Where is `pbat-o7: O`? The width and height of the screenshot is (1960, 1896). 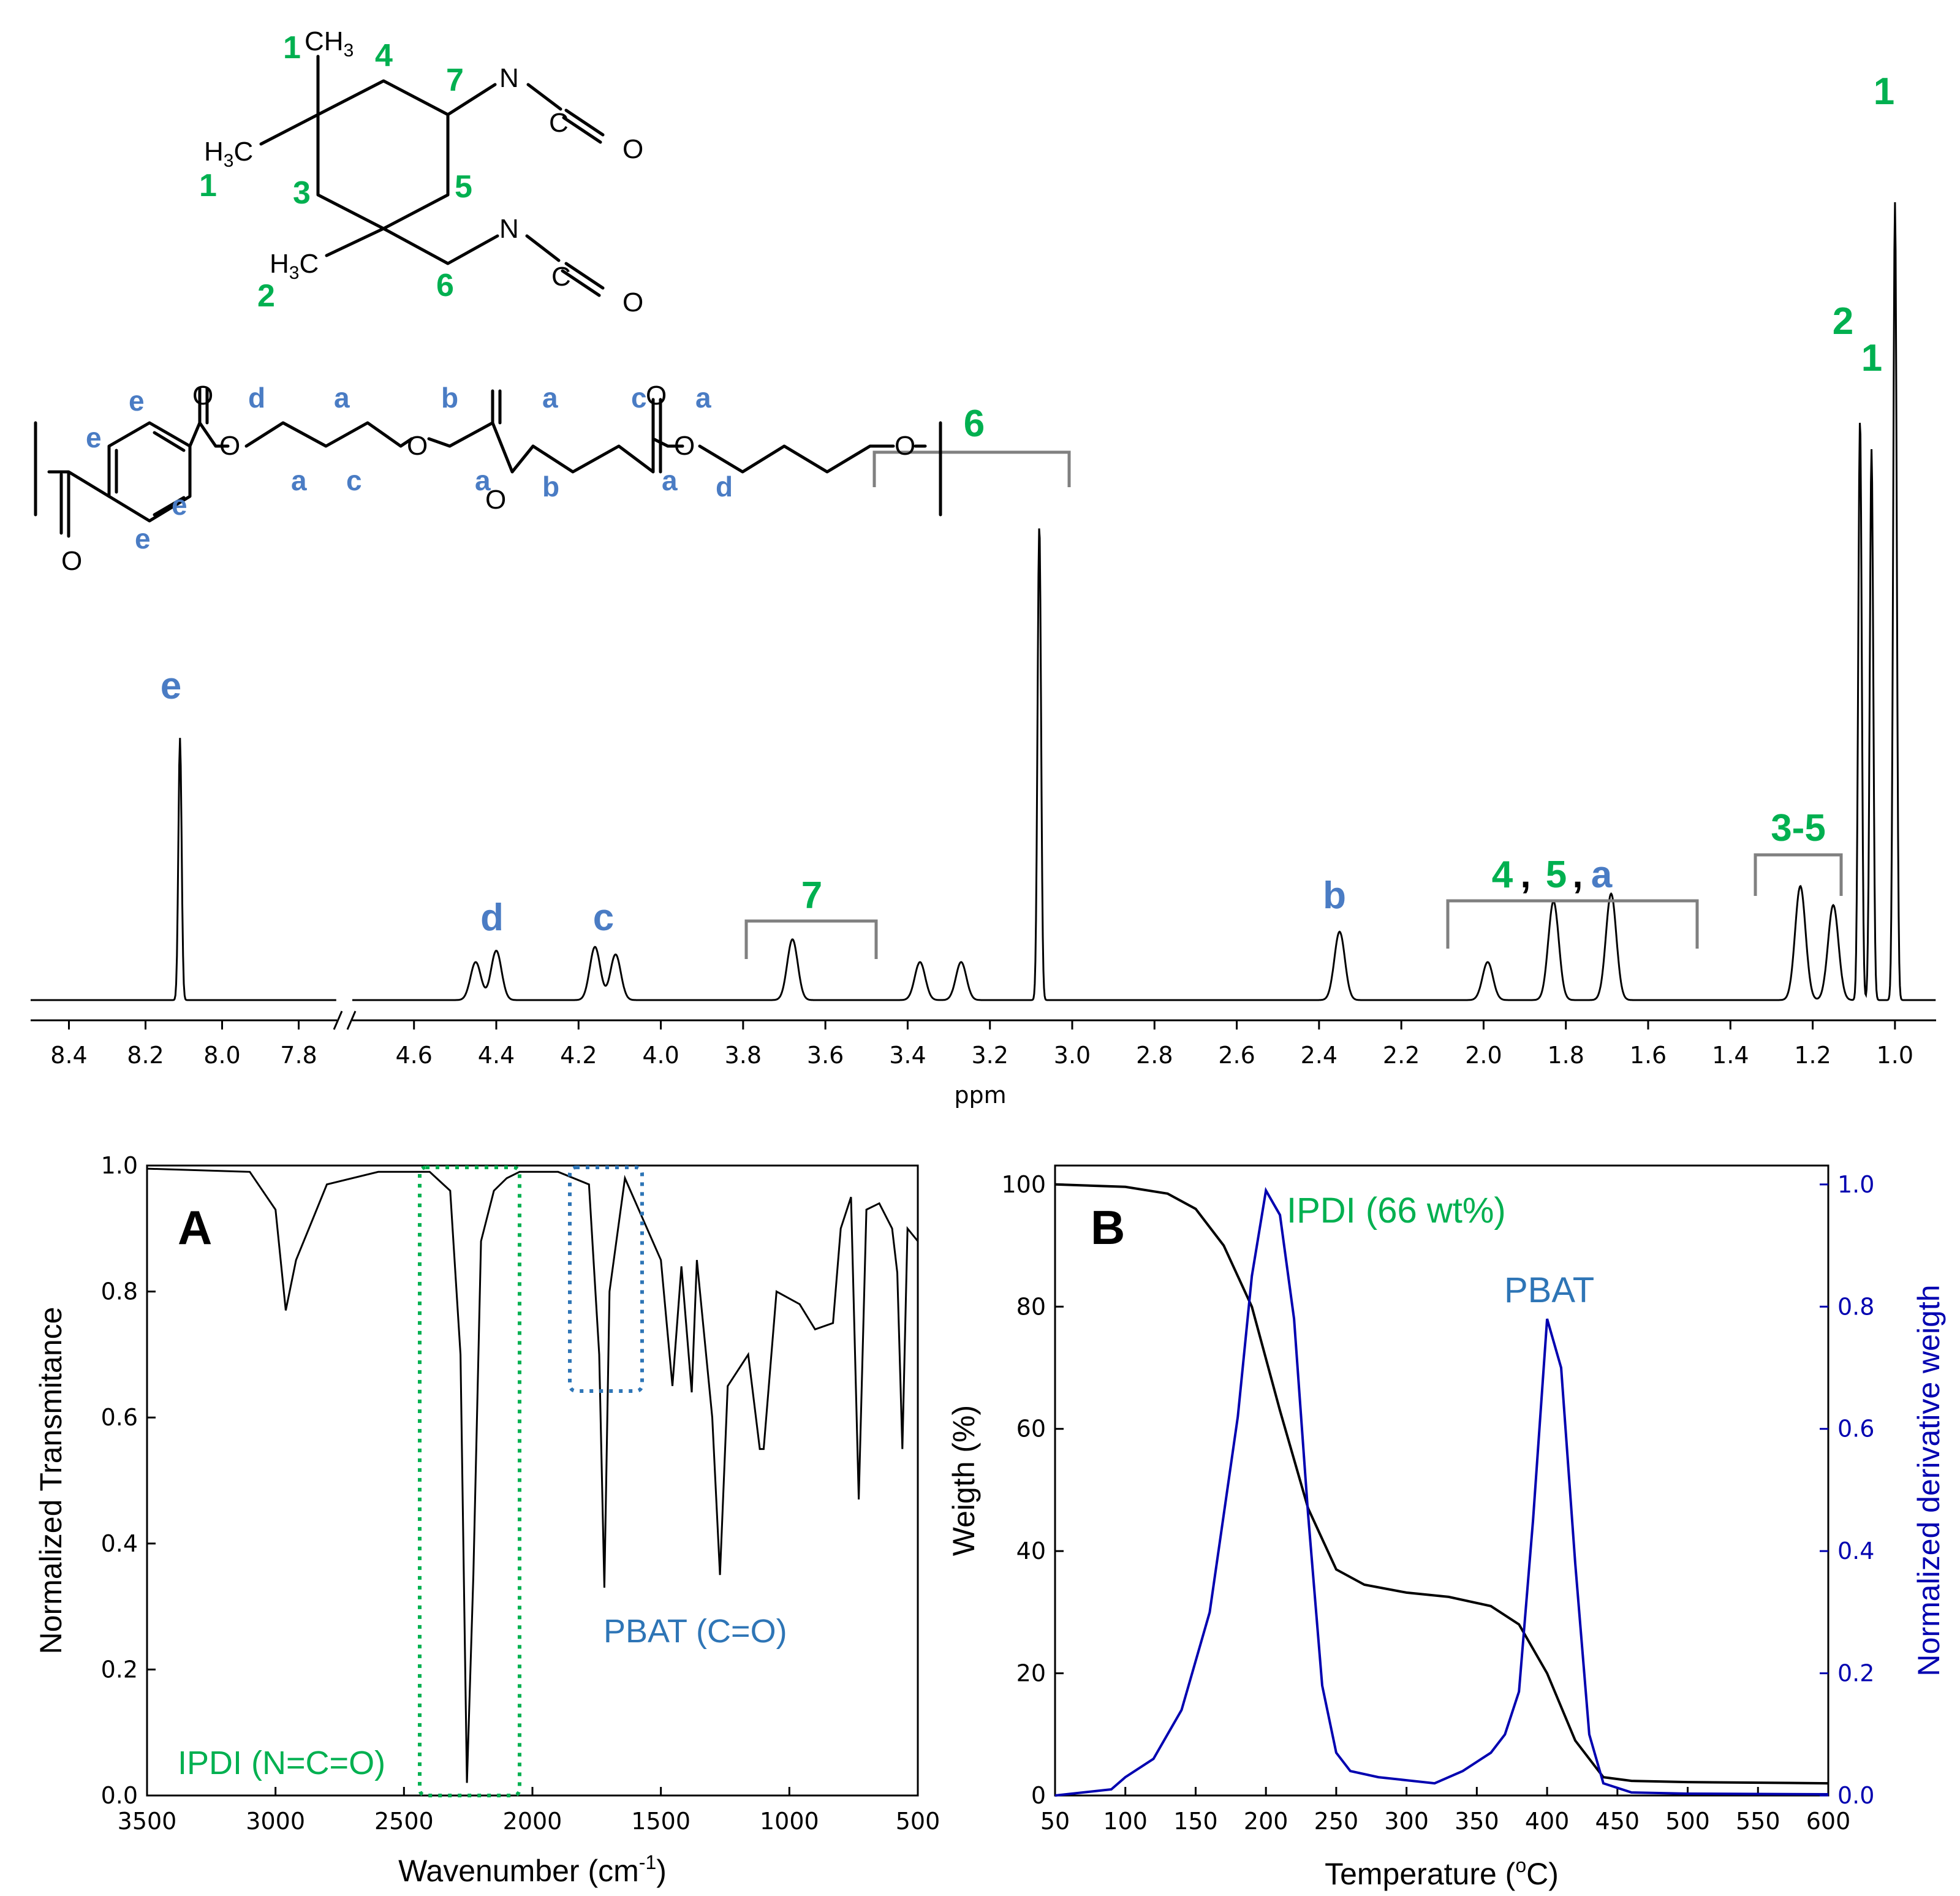
pbat-o7: O is located at coordinates (905, 446).